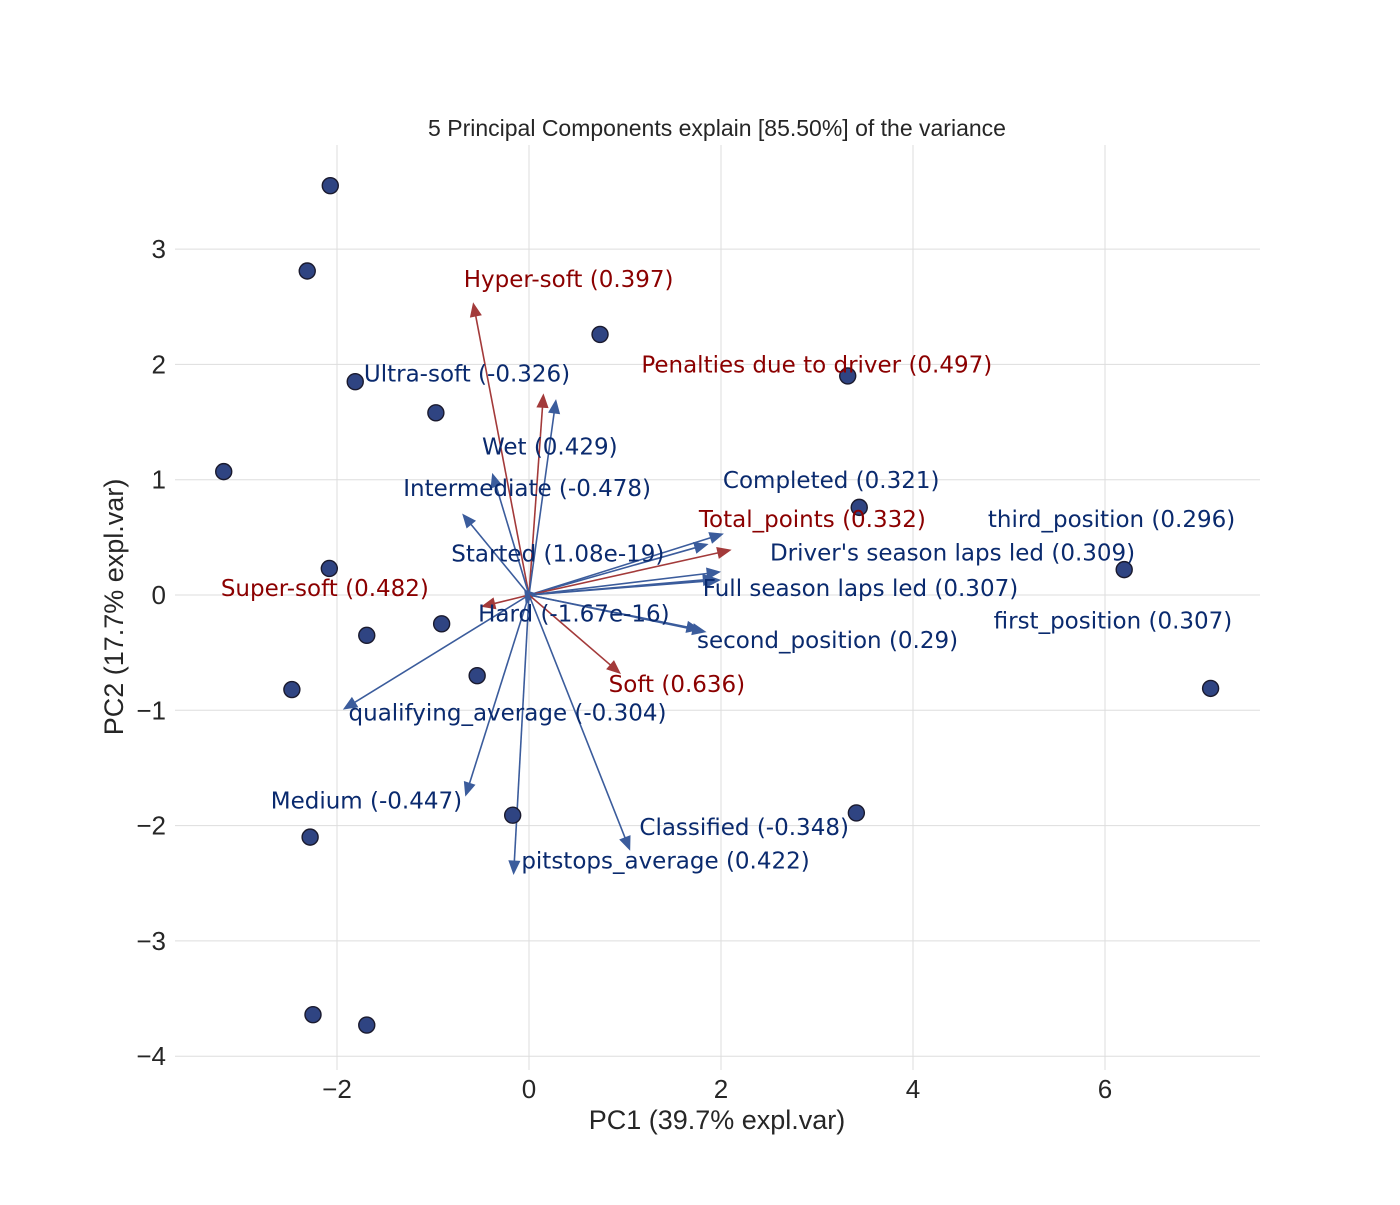  What do you see at coordinates (159, 249) in the screenshot?
I see `y-tick-label: 3` at bounding box center [159, 249].